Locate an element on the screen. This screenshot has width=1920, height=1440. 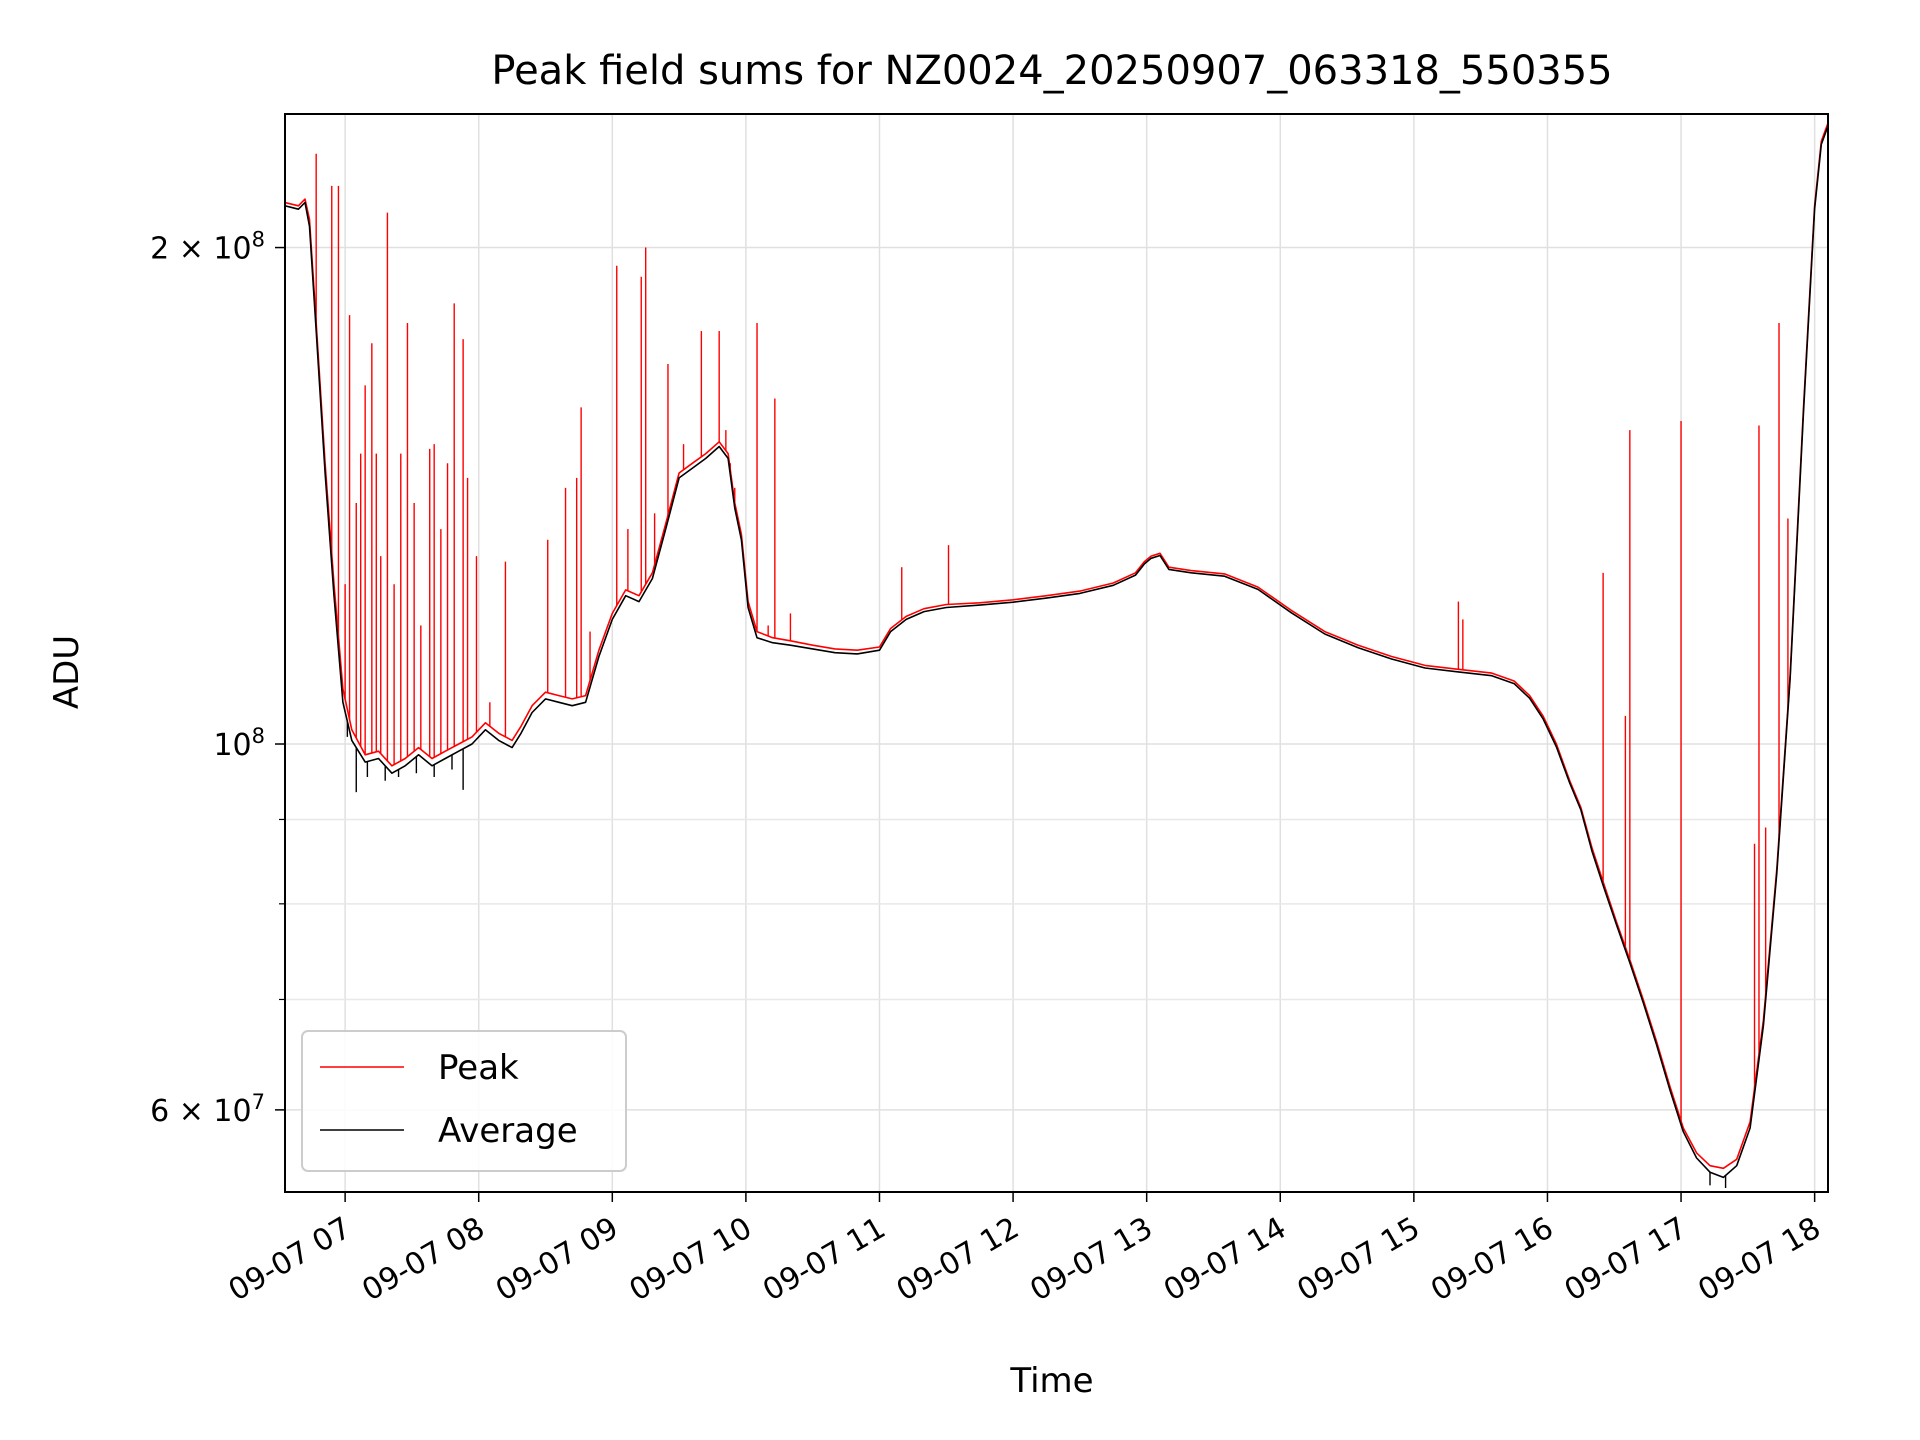
y-tick-label: 108 is located at coordinates (239, 743).